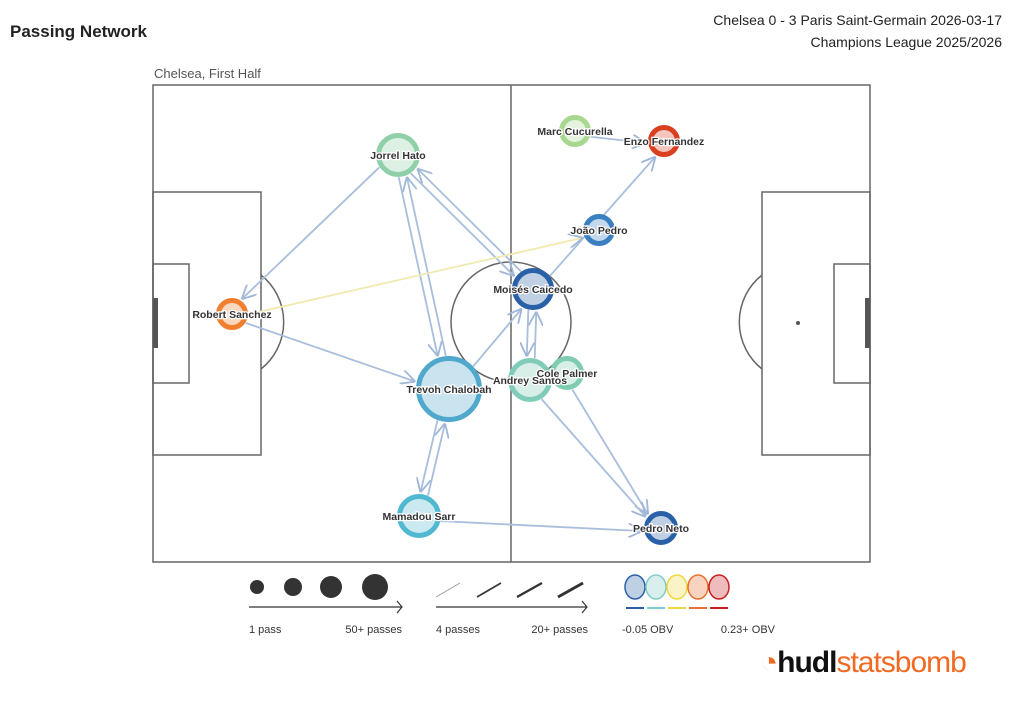 The width and height of the screenshot is (1024, 706). What do you see at coordinates (265, 630) in the screenshot?
I see `legend-label: 1 pass` at bounding box center [265, 630].